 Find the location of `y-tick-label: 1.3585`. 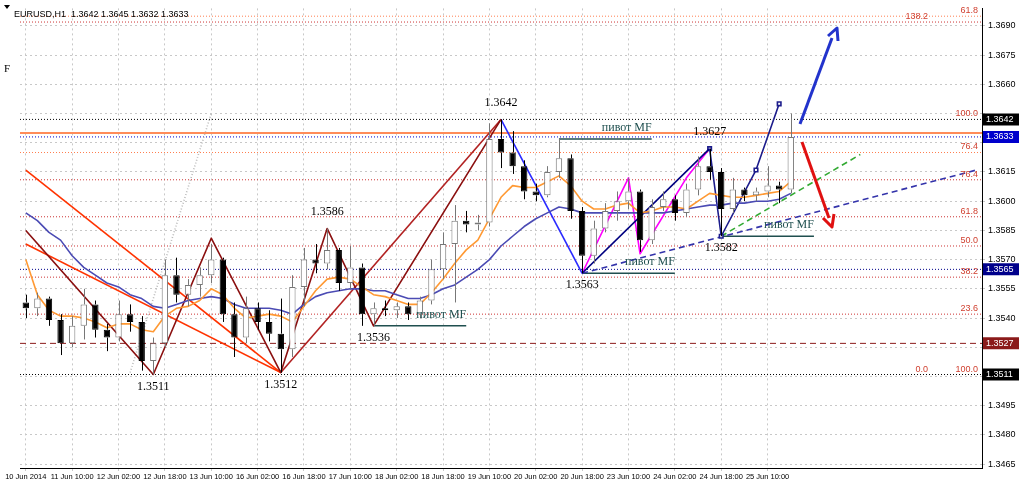

y-tick-label: 1.3585 is located at coordinates (1002, 229).